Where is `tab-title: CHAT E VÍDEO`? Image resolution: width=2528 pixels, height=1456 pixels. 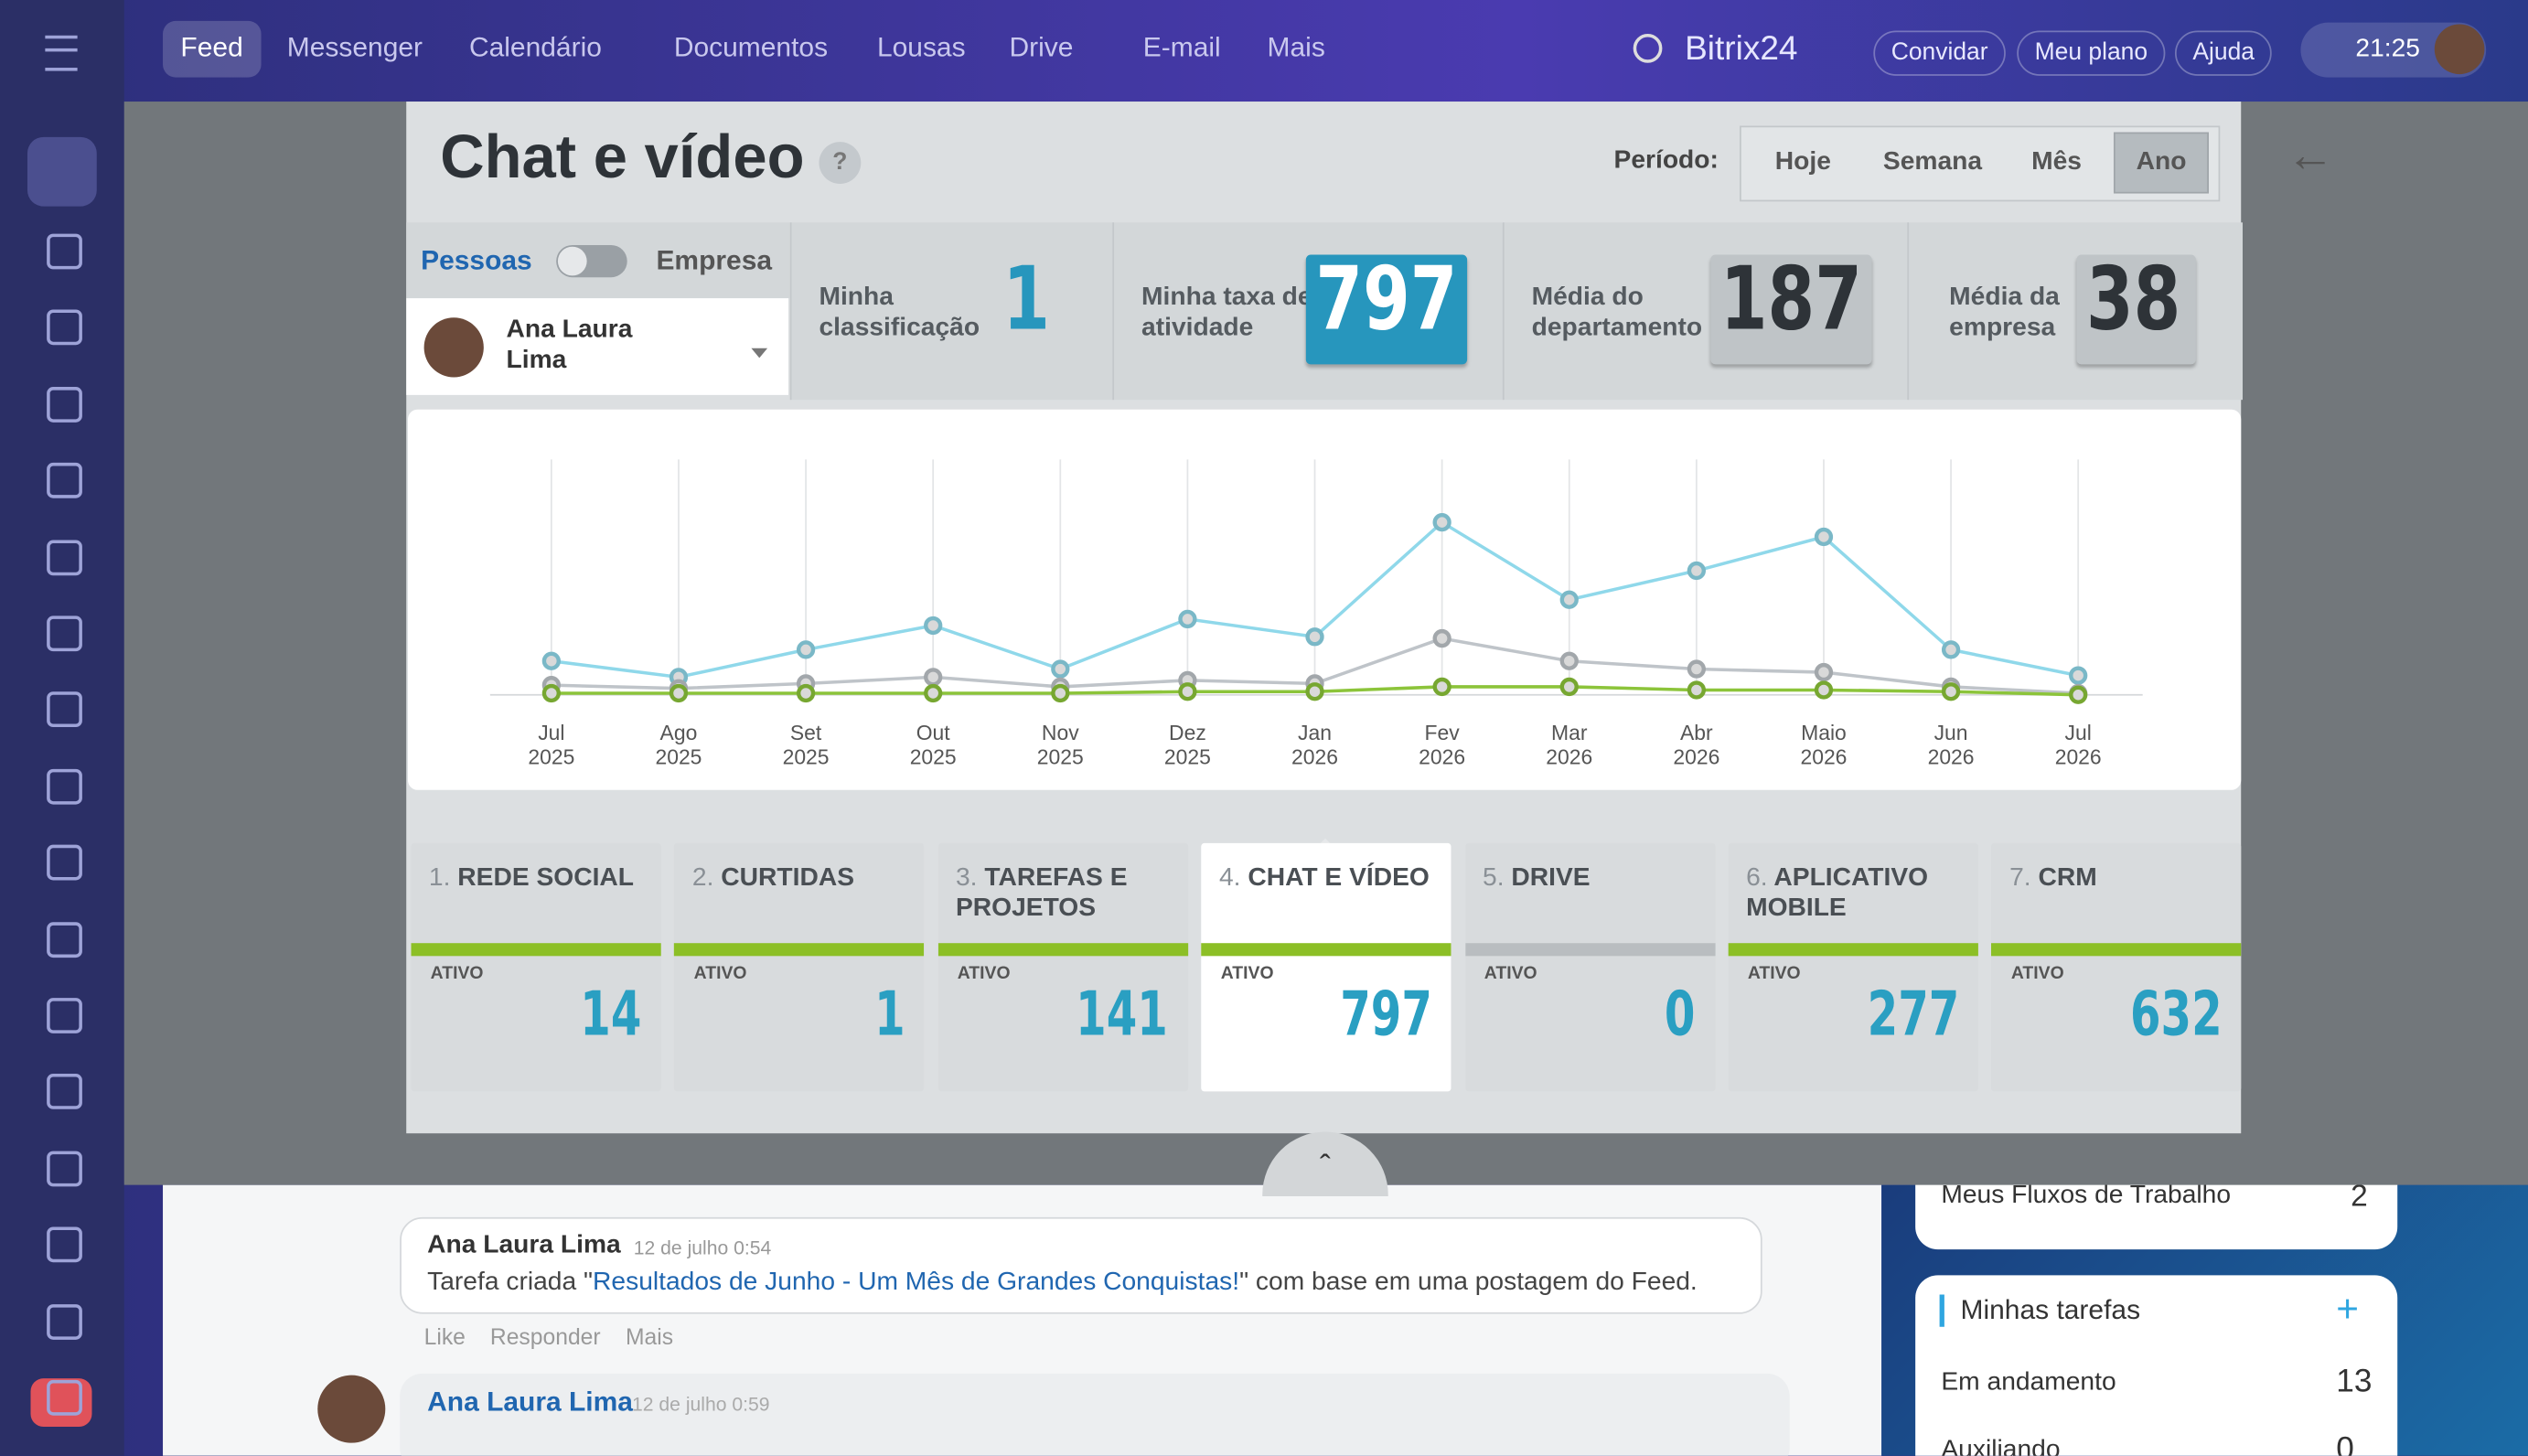
tab-title: CHAT E VÍDEO is located at coordinates (1339, 877).